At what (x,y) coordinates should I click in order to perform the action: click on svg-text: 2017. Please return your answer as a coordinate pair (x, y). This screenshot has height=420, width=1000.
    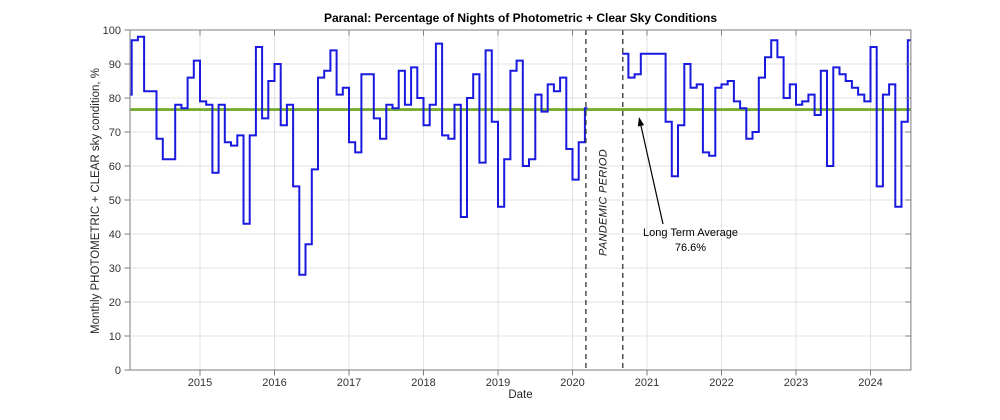
    Looking at the image, I should click on (349, 383).